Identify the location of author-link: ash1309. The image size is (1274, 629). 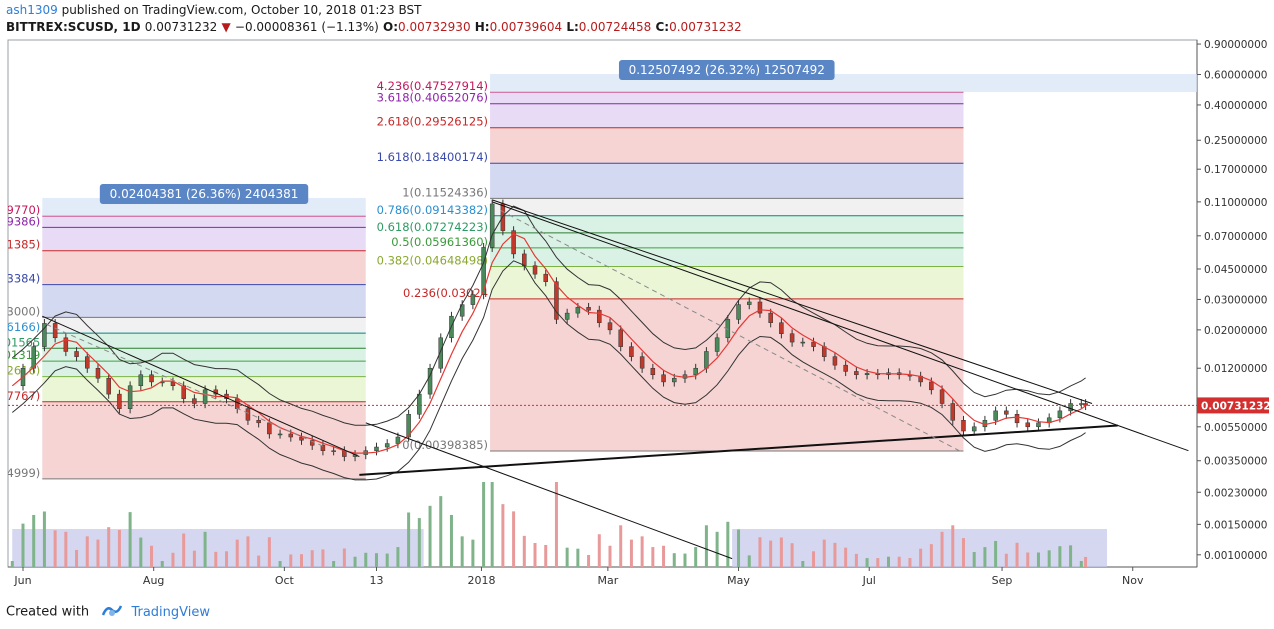
(32, 10).